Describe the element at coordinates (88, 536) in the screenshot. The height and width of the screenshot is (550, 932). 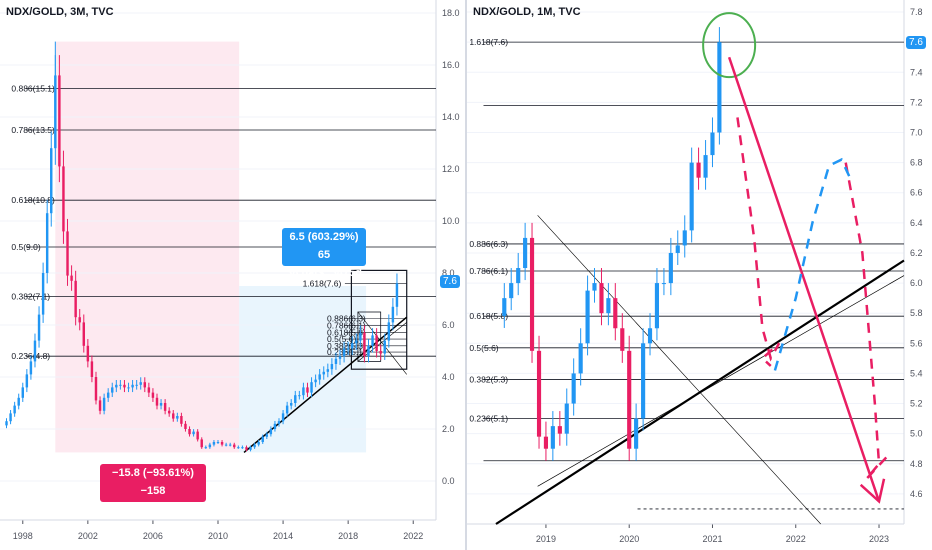
I see `x-tick-label: 2002` at that location.